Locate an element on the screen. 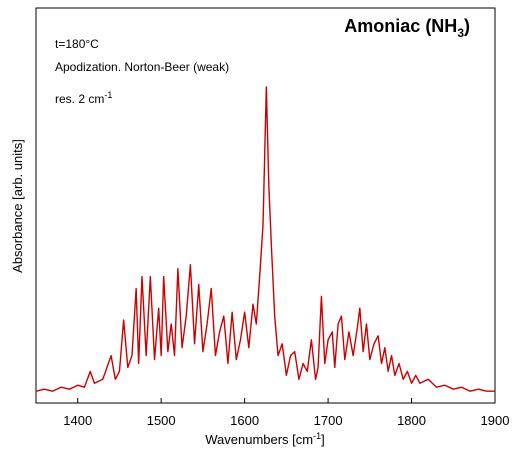  x-tick-label: 1500 is located at coordinates (161, 420).